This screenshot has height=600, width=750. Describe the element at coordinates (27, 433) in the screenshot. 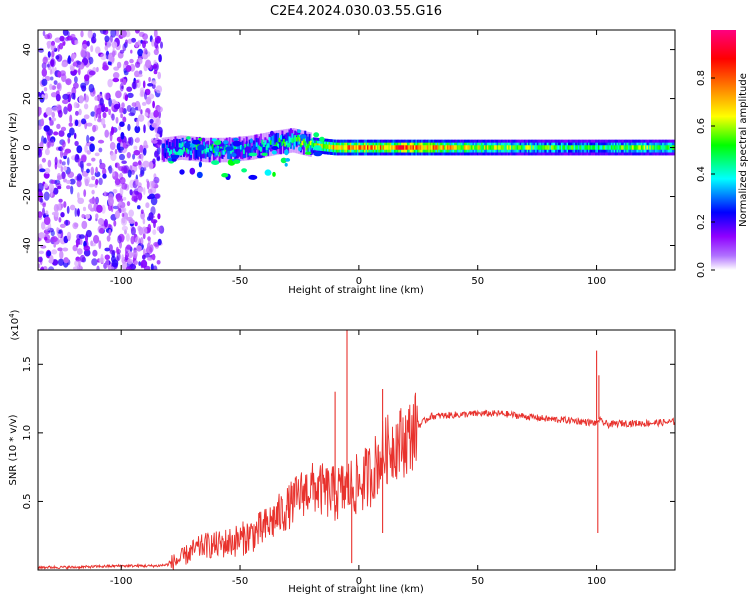

I see `y-tick-label: 1.0` at that location.